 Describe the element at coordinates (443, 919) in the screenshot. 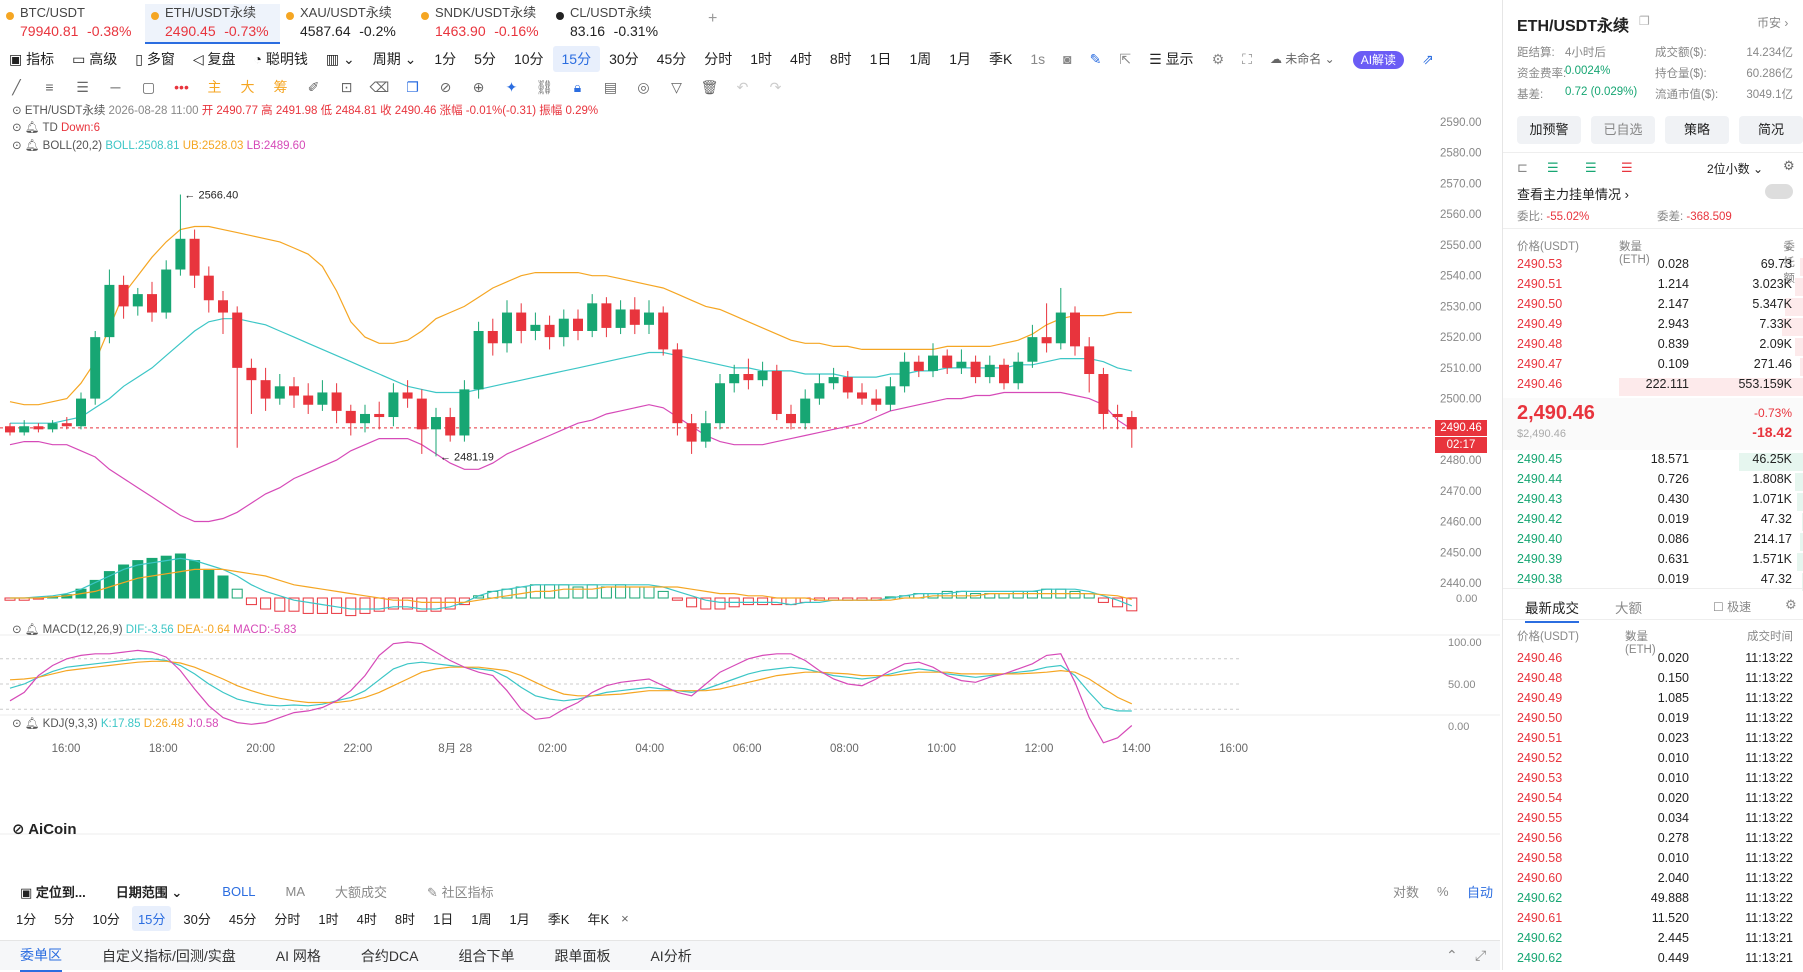

I see `bottom-period-10: 1日` at that location.